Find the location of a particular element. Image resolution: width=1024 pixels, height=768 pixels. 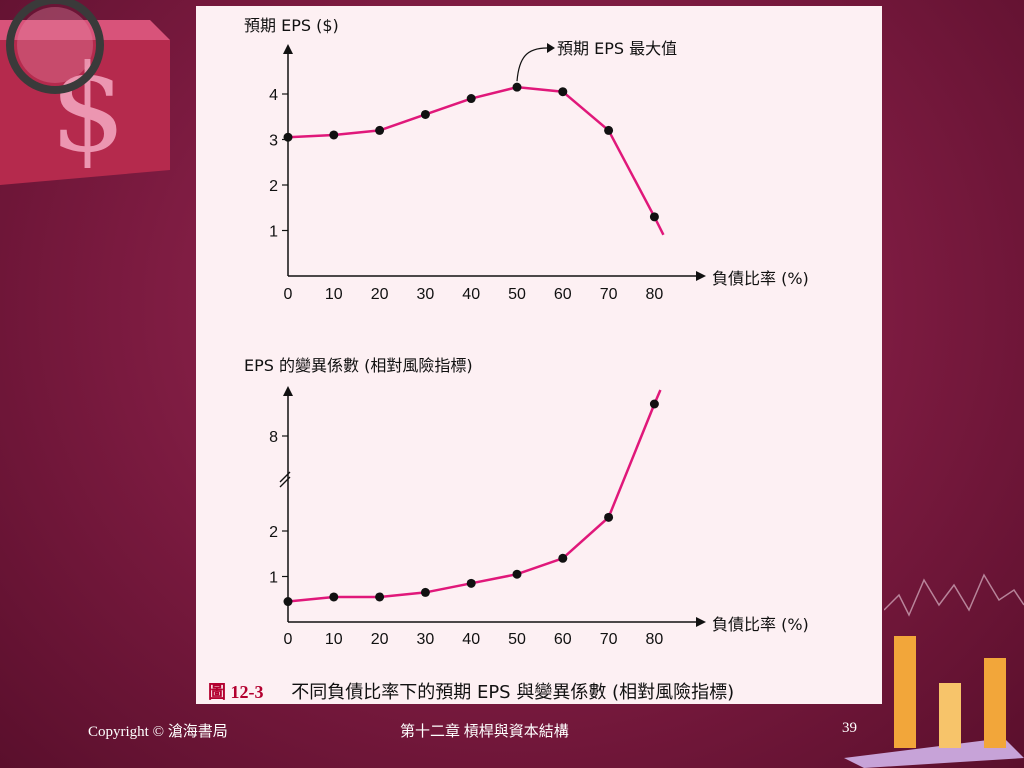

footer-chapter: 第十二章 槓桿與資本結構 is located at coordinates (484, 732).